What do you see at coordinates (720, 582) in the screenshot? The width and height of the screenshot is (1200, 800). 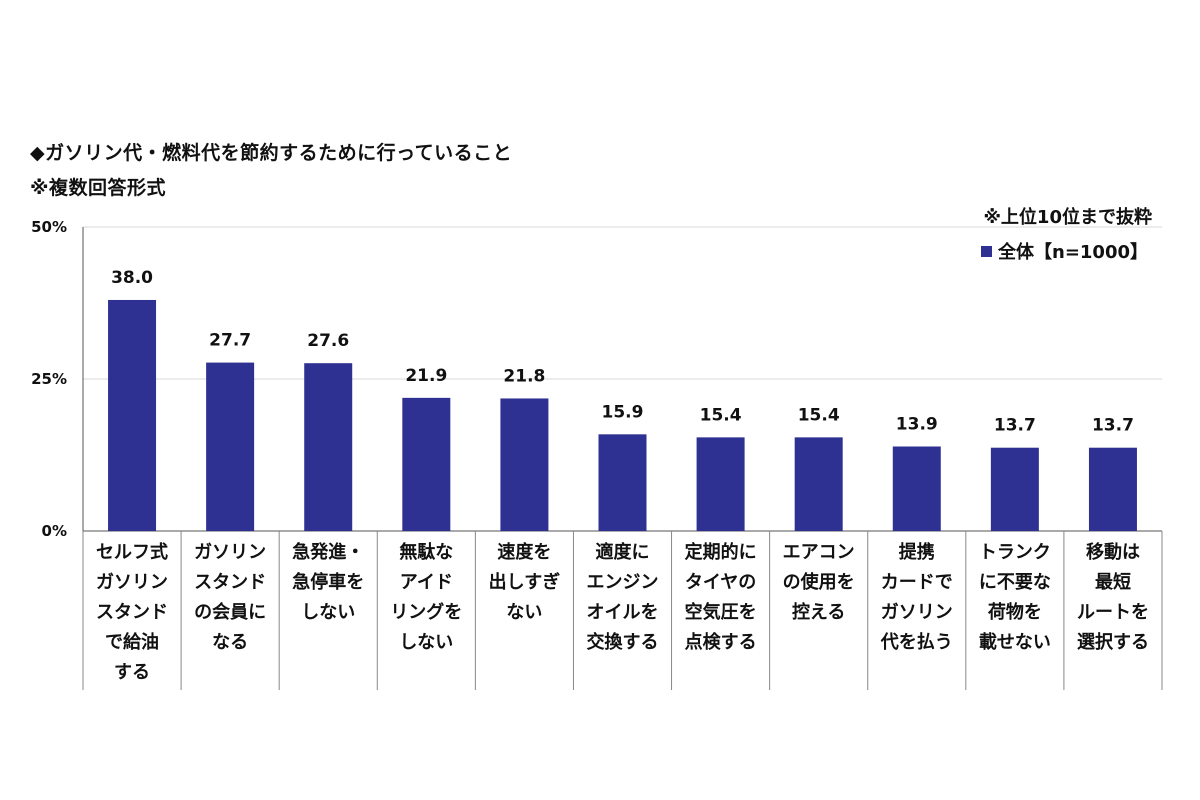 I see `category-label: タイヤの` at bounding box center [720, 582].